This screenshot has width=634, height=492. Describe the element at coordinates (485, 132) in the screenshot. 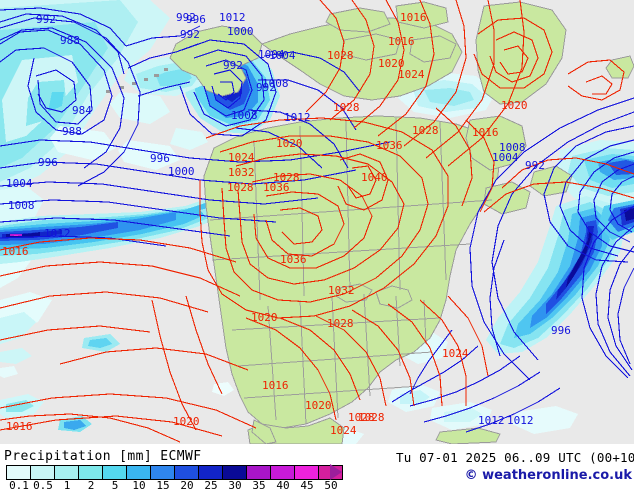

I see `isobar-label-high-10: 1016` at that location.